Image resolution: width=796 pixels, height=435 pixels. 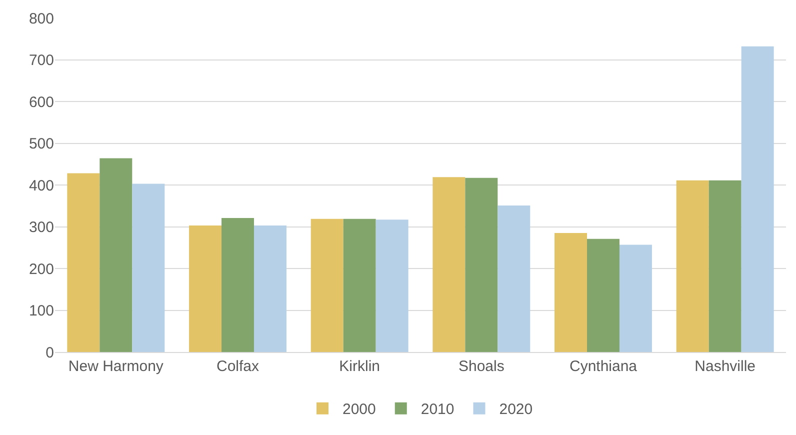 What do you see at coordinates (516, 409) in the screenshot?
I see `legend-label: 2020` at bounding box center [516, 409].